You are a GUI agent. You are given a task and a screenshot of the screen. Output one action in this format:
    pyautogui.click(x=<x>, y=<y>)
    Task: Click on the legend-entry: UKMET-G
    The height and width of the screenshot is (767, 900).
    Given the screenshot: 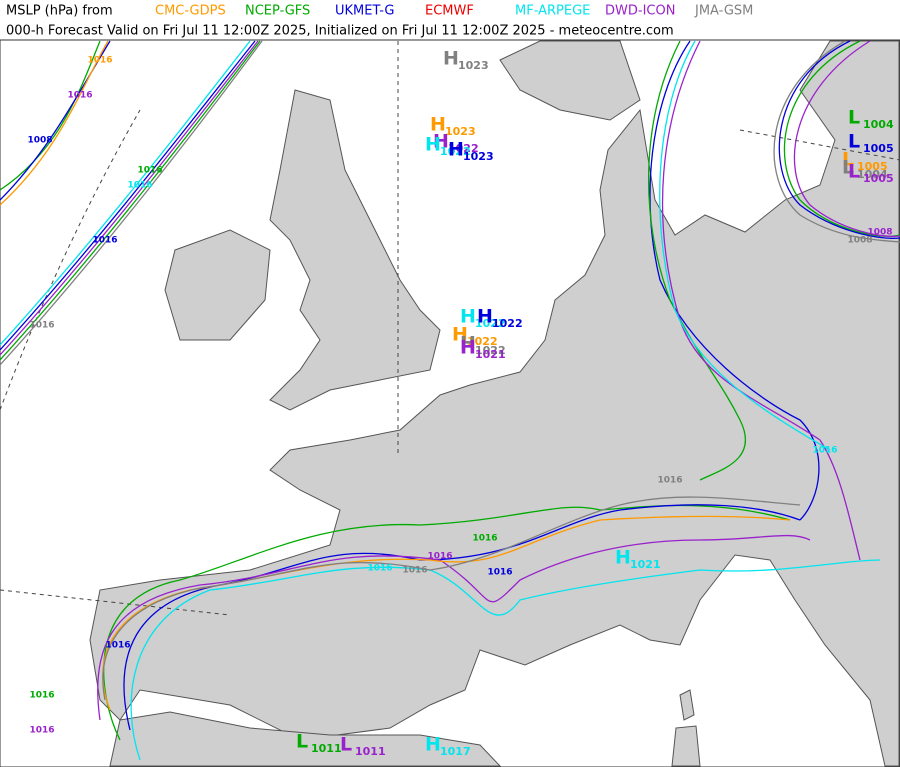 What is the action you would take?
    pyautogui.click(x=364, y=11)
    